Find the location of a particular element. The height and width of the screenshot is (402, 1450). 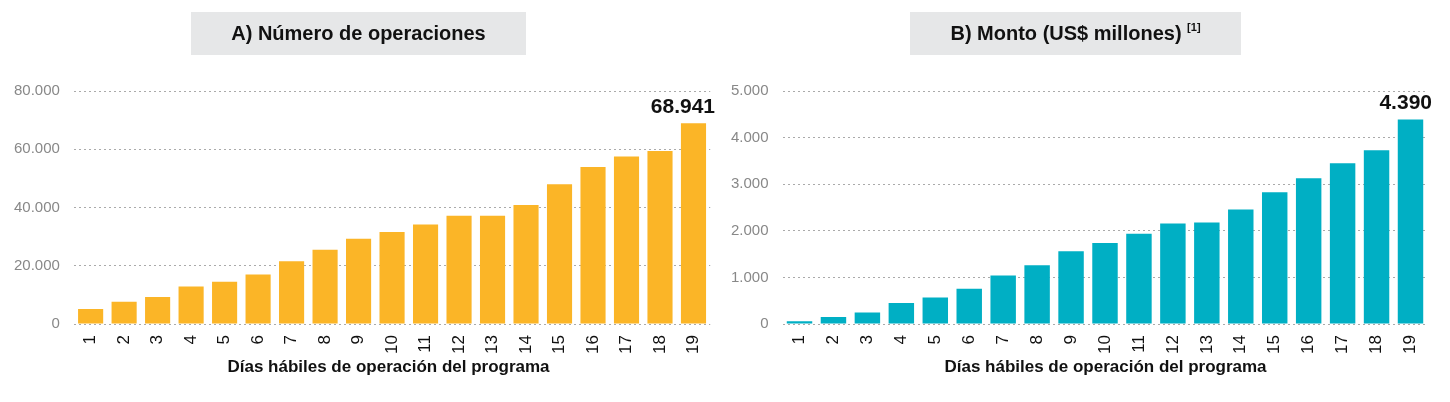

y-tick-label: 5.000 is located at coordinates (749, 90).